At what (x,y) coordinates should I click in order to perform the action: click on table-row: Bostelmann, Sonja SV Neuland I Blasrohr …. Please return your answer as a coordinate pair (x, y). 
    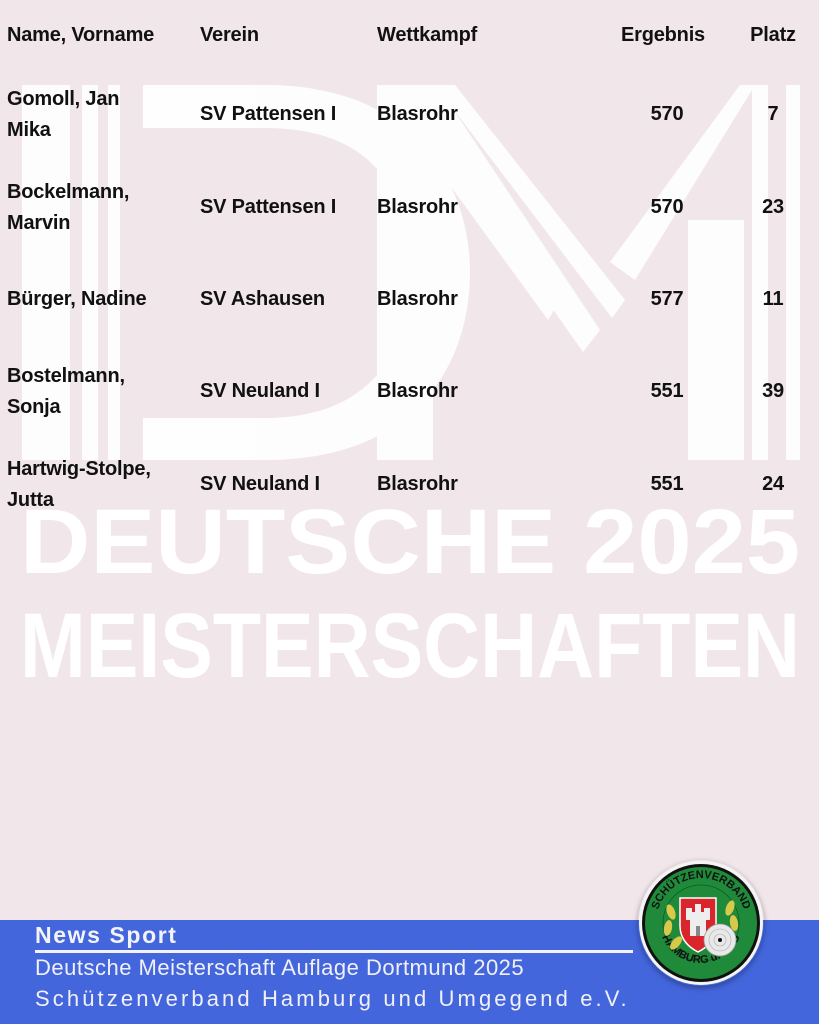
    Looking at the image, I should click on (409, 401).